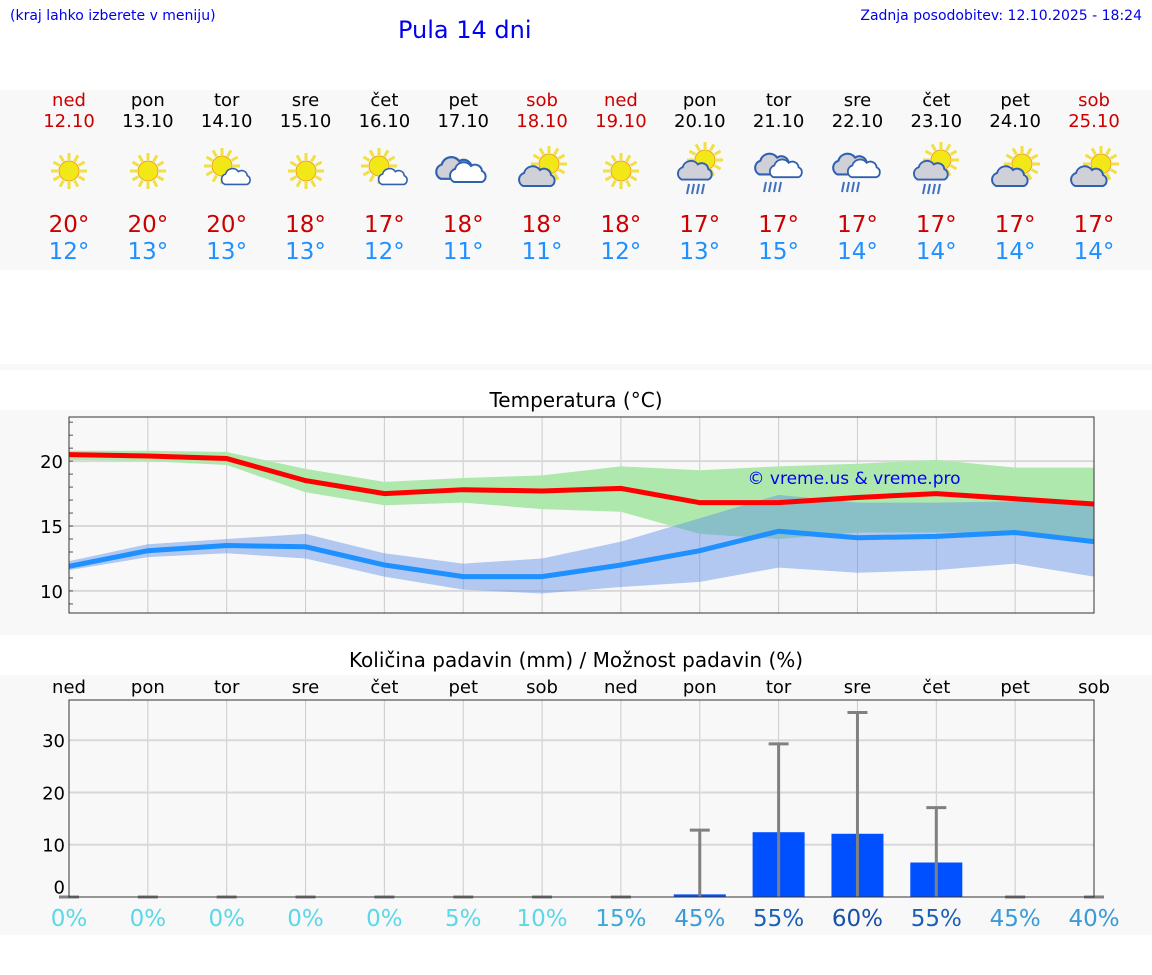 The height and width of the screenshot is (975, 1152). What do you see at coordinates (700, 121) in the screenshot?
I see `day-date: 20.10` at bounding box center [700, 121].